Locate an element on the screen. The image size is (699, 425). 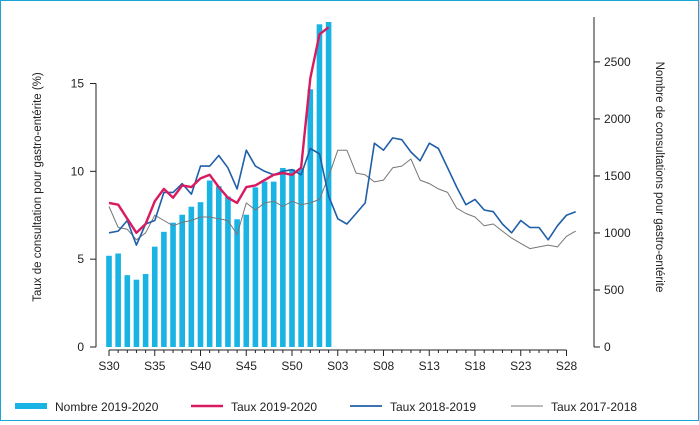
x-tick-label: S30 is located at coordinates (109, 366).